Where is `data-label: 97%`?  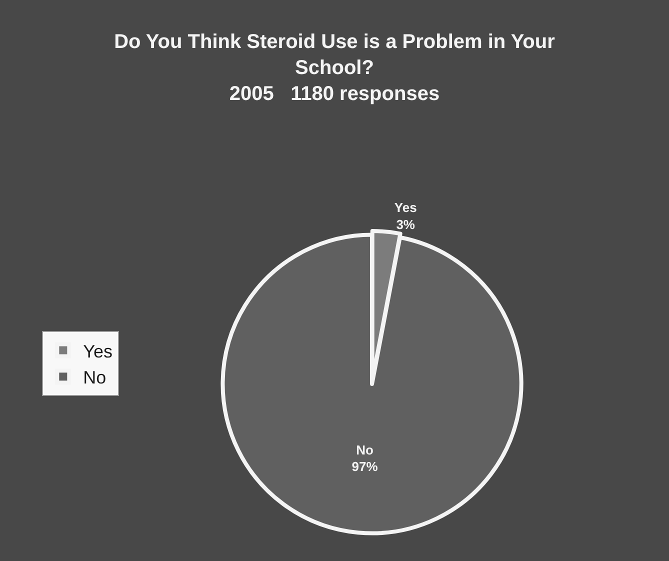
data-label: 97% is located at coordinates (365, 466).